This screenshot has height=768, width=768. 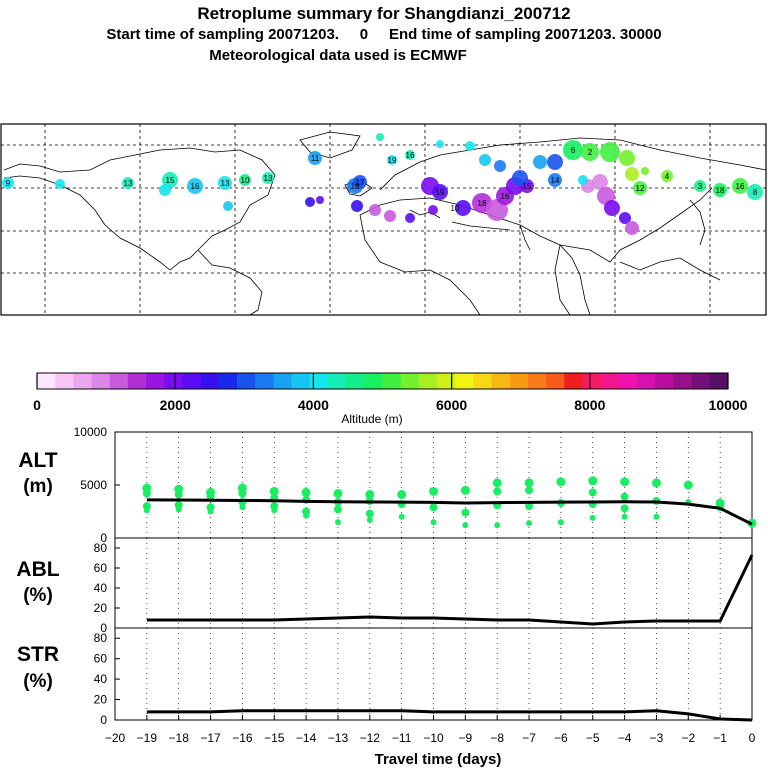 What do you see at coordinates (91, 432) in the screenshot?
I see `y-tick-label: 10000` at bounding box center [91, 432].